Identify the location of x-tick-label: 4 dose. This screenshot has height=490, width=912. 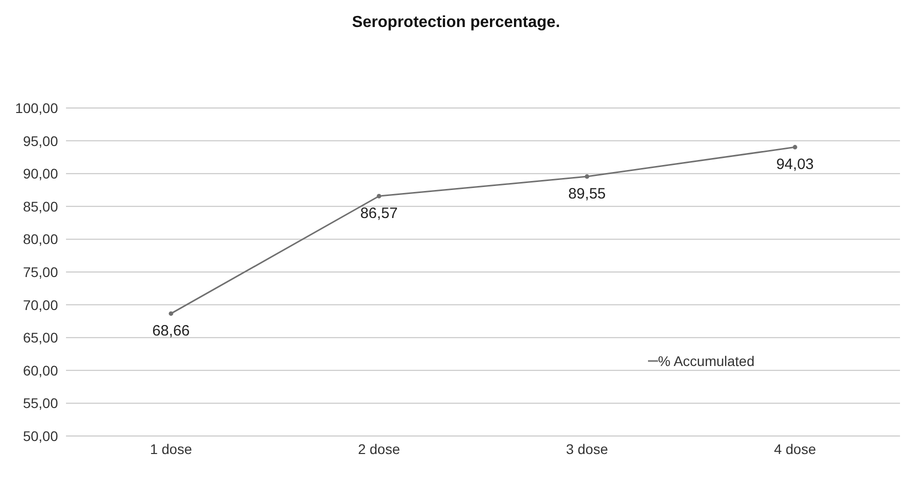
(795, 448).